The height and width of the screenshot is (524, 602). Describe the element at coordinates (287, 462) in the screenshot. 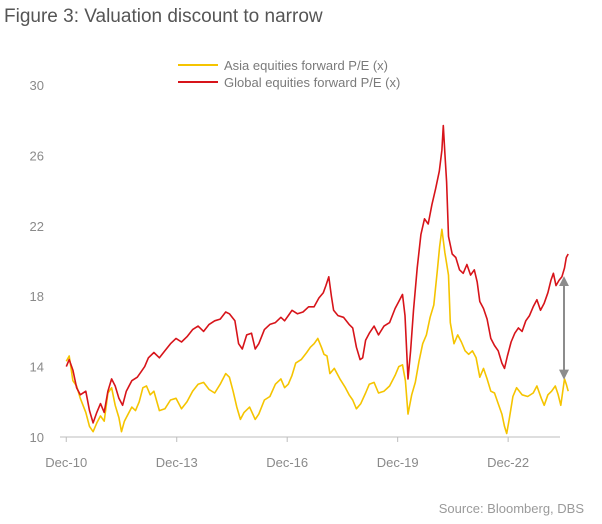

I see `x-tick-label: Dec-16` at that location.